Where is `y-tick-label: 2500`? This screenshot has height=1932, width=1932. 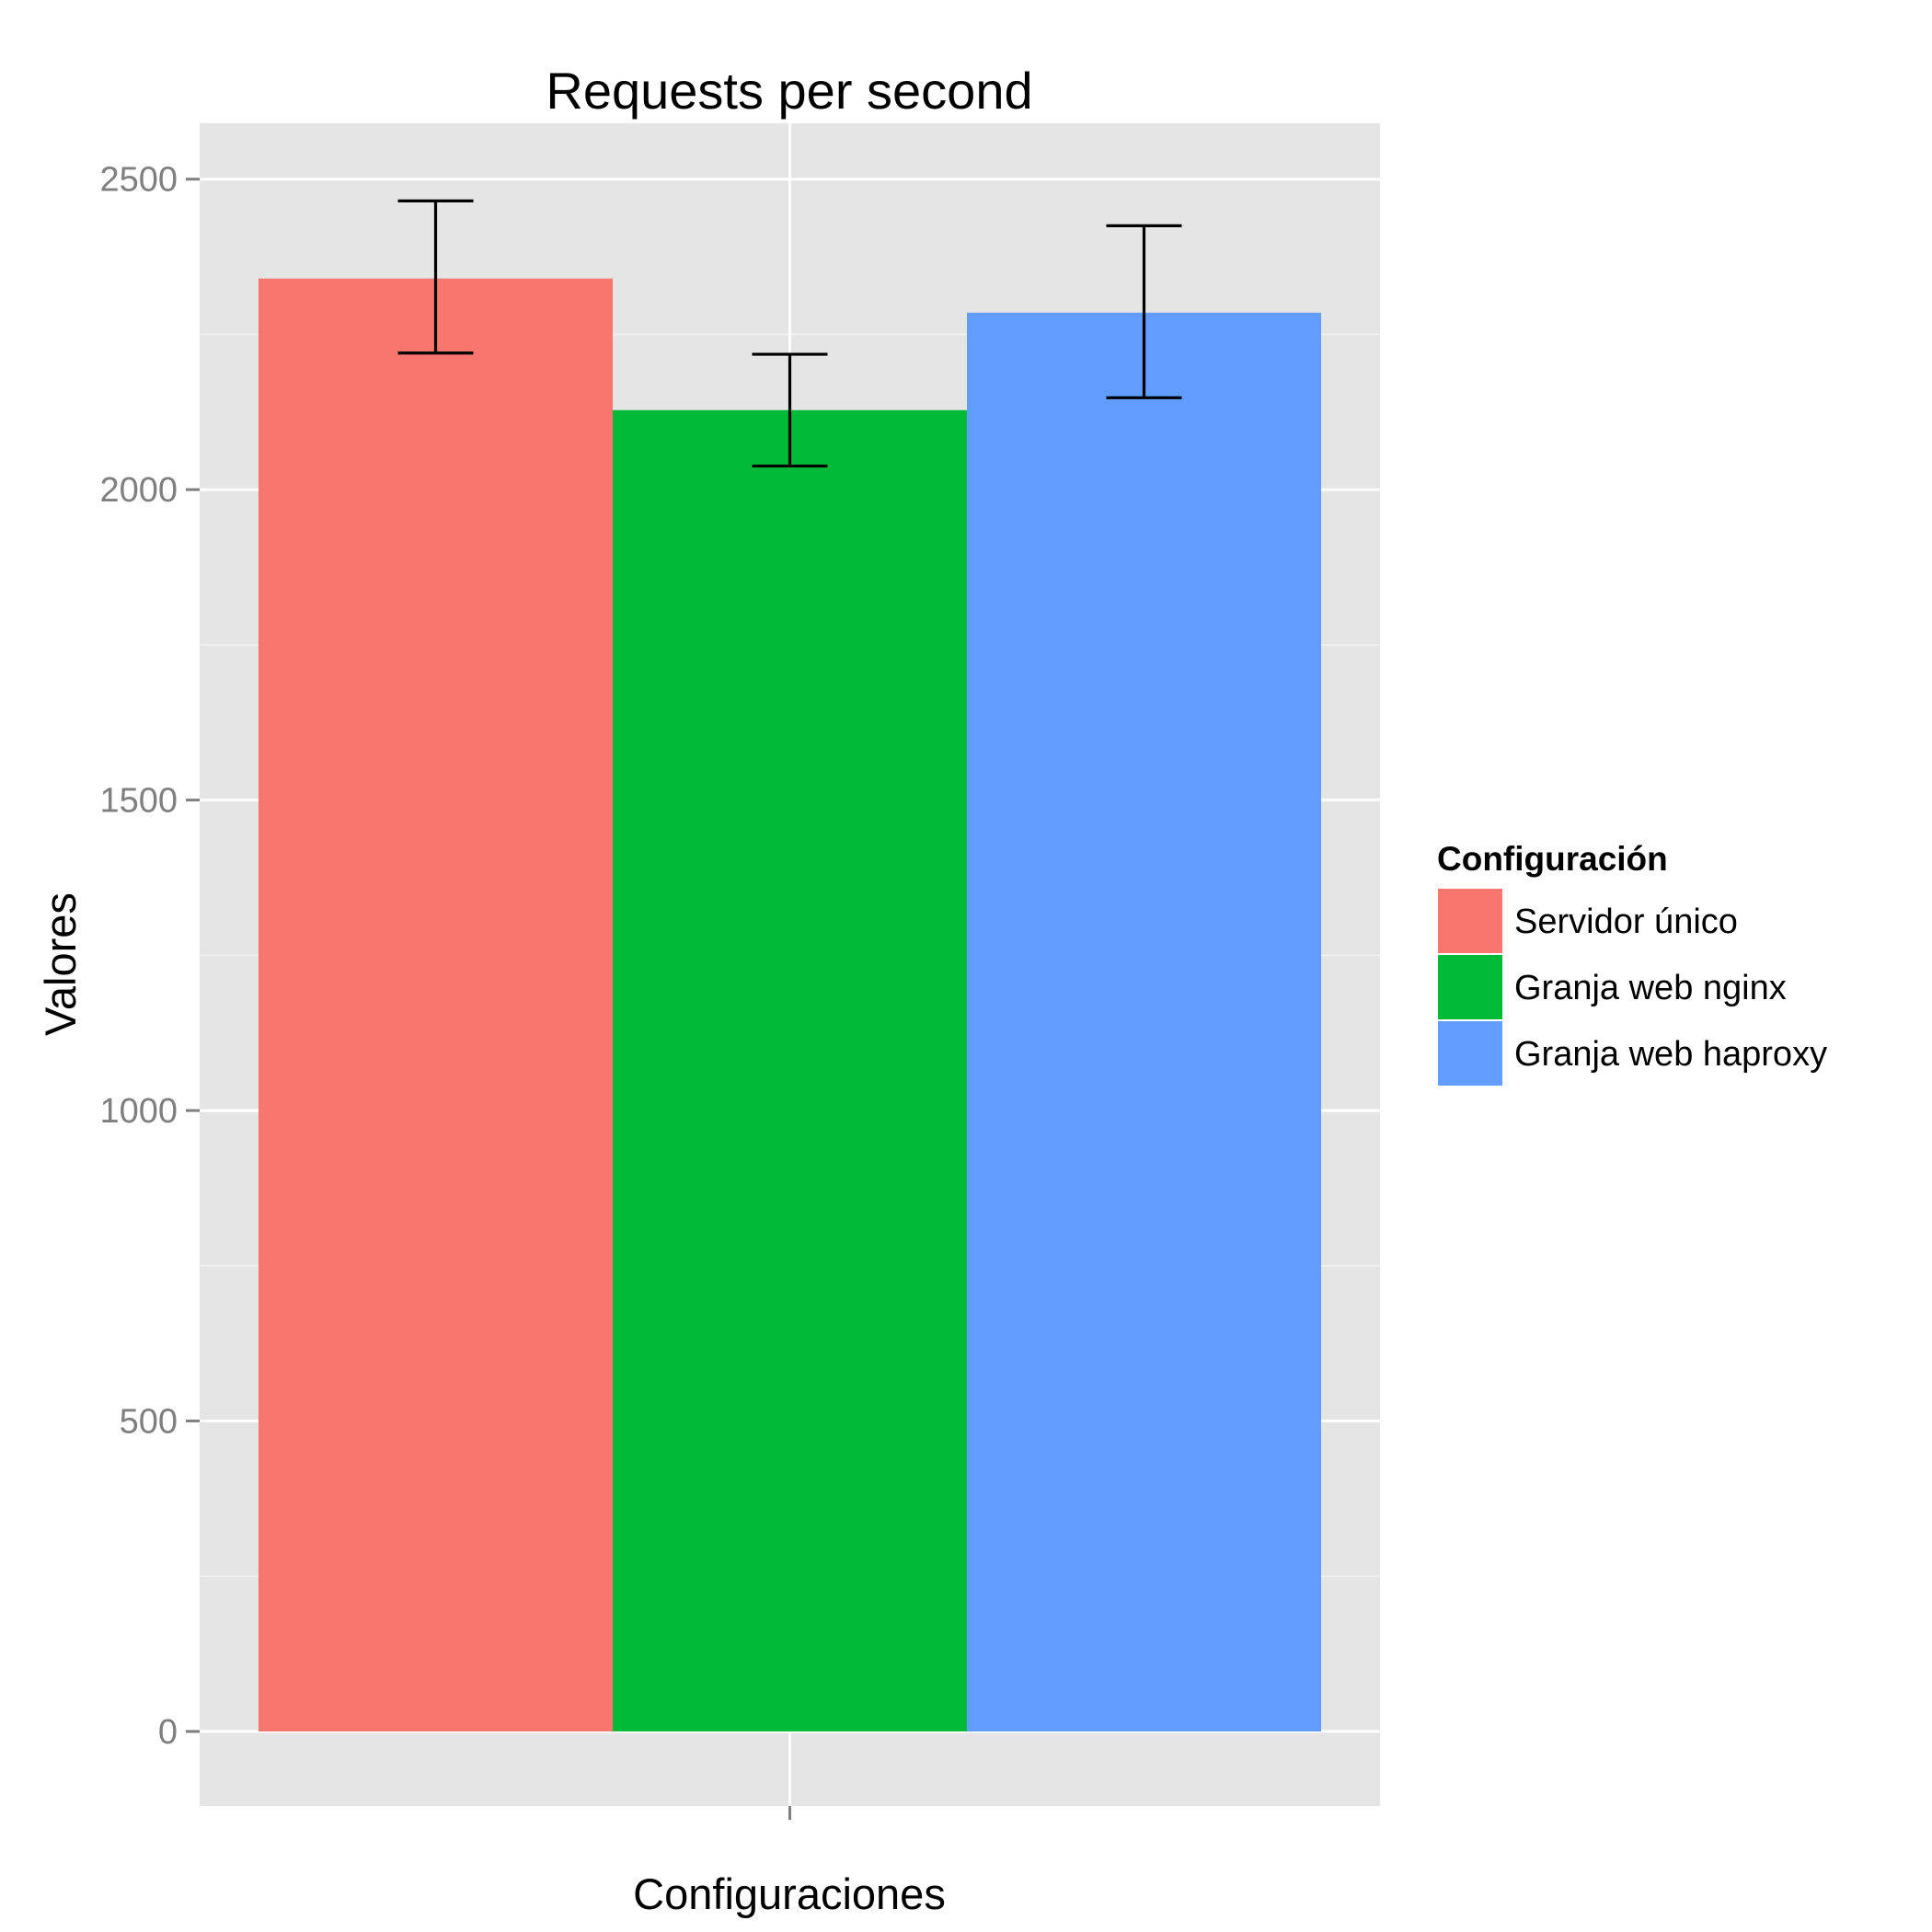 y-tick-label: 2500 is located at coordinates (138, 180).